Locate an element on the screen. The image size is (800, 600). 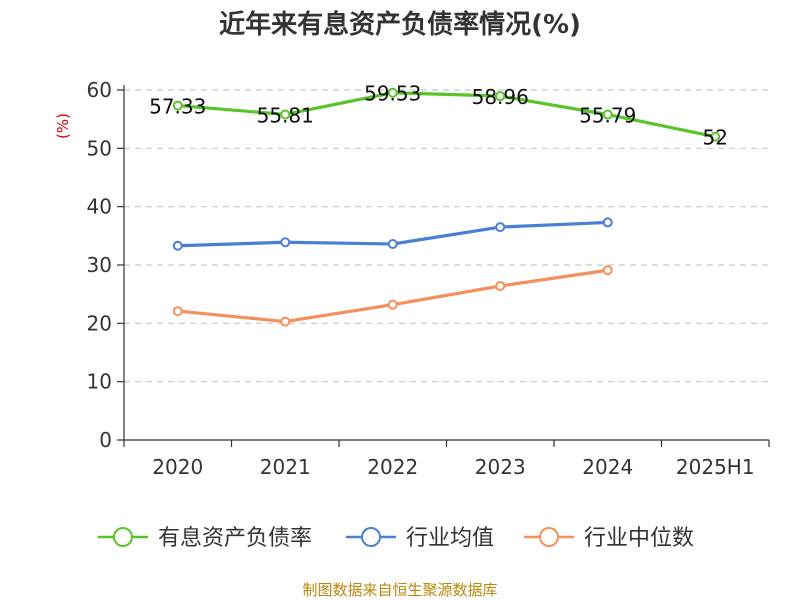
y-tick-label: 30 is located at coordinates (99, 265).